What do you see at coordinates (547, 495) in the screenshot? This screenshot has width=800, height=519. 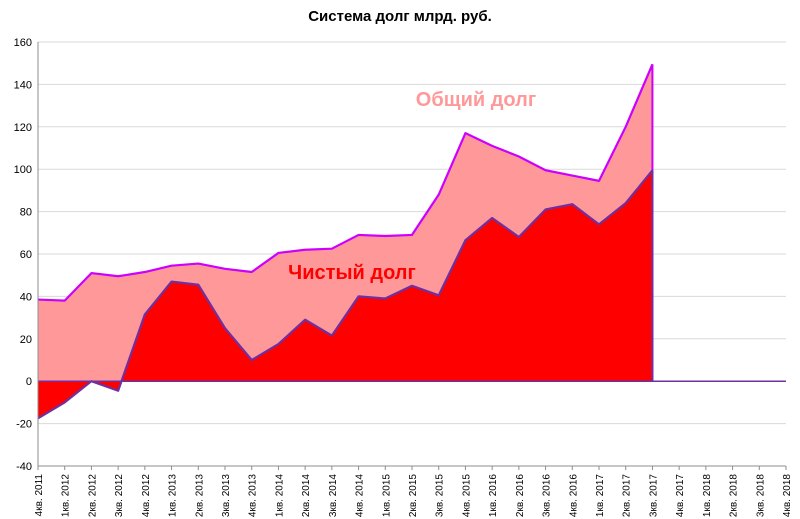 I see `x-tick-label: 3кв. 2016` at bounding box center [547, 495].